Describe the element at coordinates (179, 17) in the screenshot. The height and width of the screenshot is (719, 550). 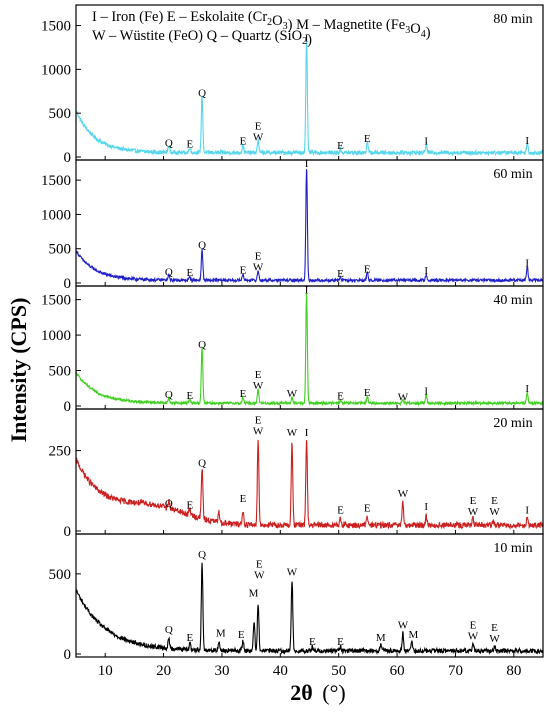
I see `legend-text-run: I – Iron (Fe) E – Eskolaite (Cr` at that location.